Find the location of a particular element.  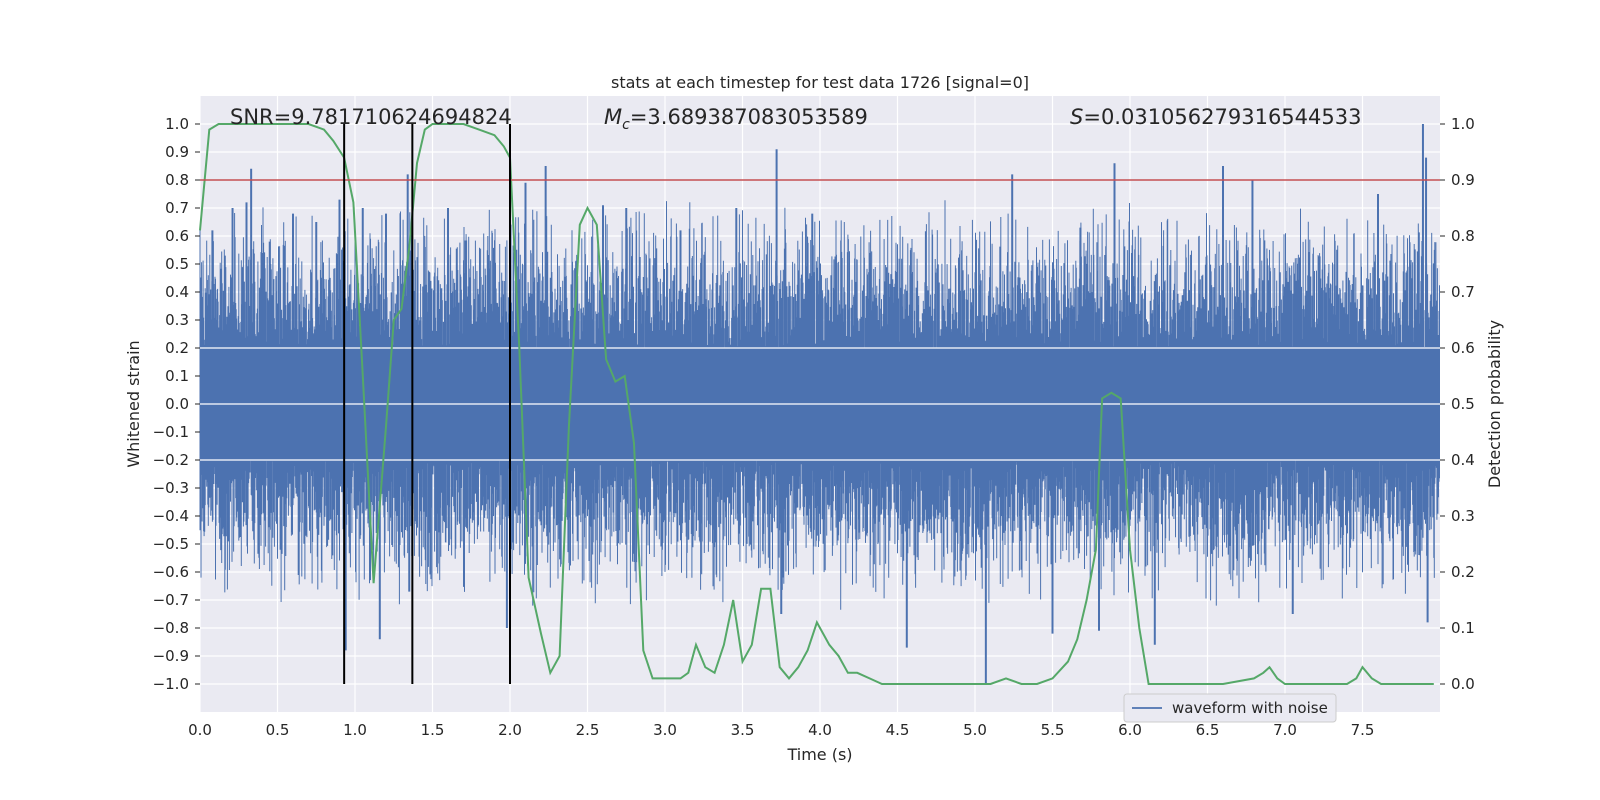

y2-tick-label: 0.0 is located at coordinates (1463, 684).